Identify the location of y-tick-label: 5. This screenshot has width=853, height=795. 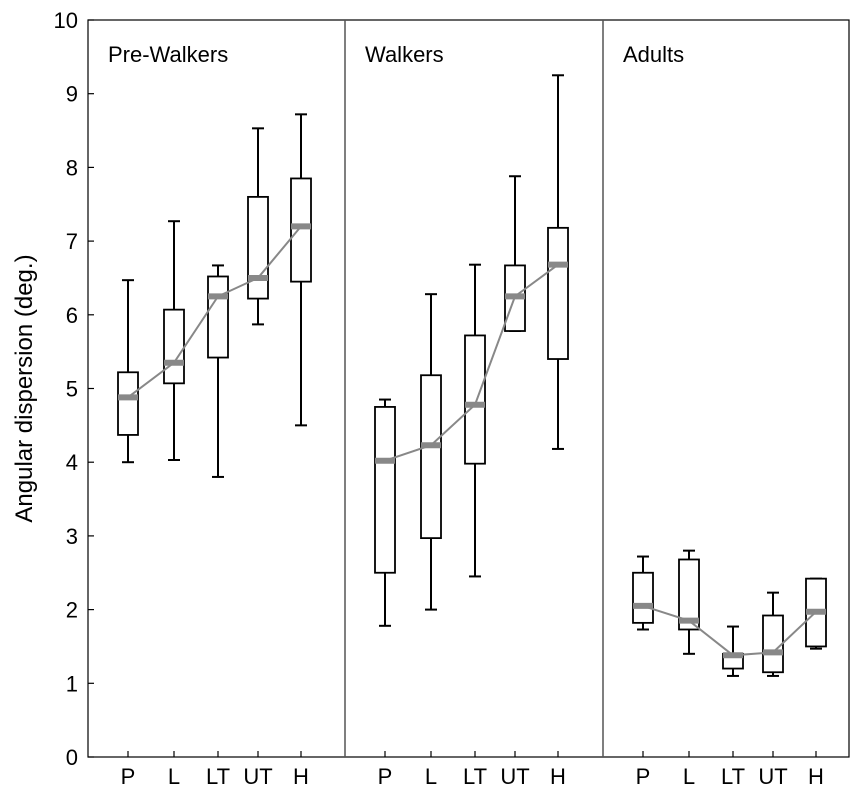
(72, 389).